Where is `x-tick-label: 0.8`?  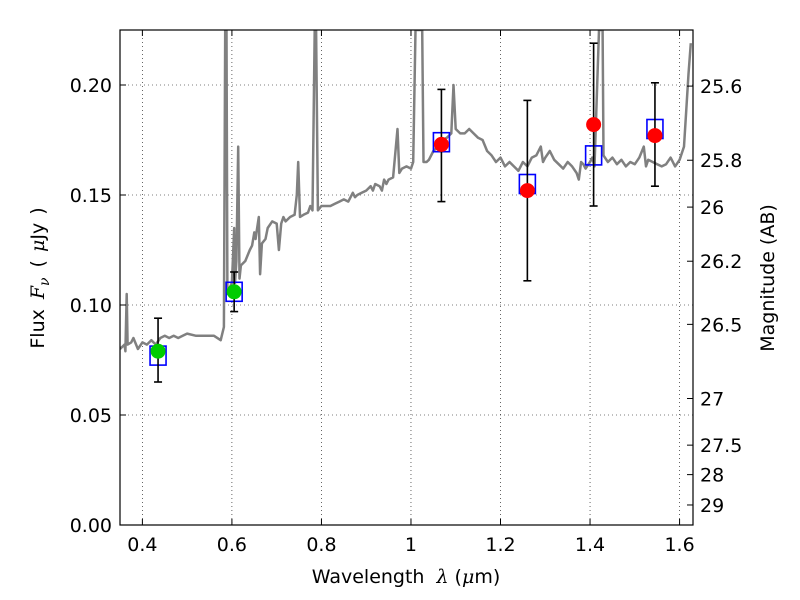 x-tick-label: 0.8 is located at coordinates (321, 545).